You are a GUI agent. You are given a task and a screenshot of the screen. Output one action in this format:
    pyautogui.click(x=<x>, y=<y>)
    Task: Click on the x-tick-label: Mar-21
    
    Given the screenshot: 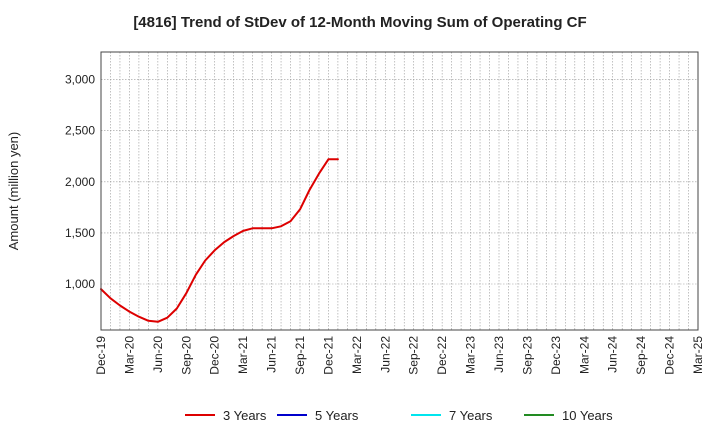 What is the action you would take?
    pyautogui.click(x=243, y=355)
    